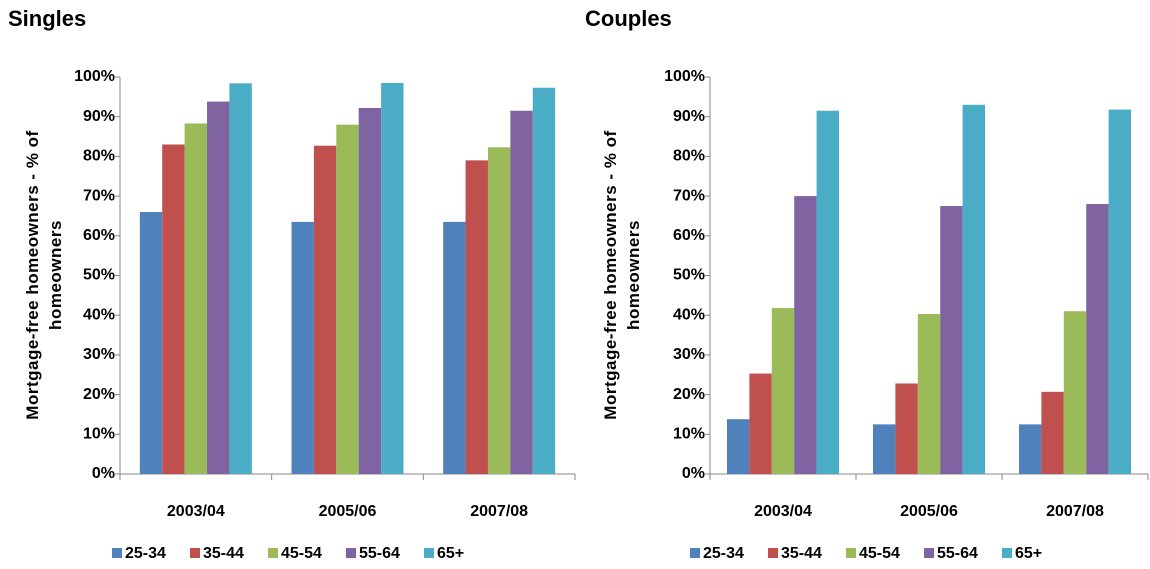 This screenshot has width=1150, height=569. What do you see at coordinates (47, 18) in the screenshot?
I see `chart-title: Singles` at bounding box center [47, 18].